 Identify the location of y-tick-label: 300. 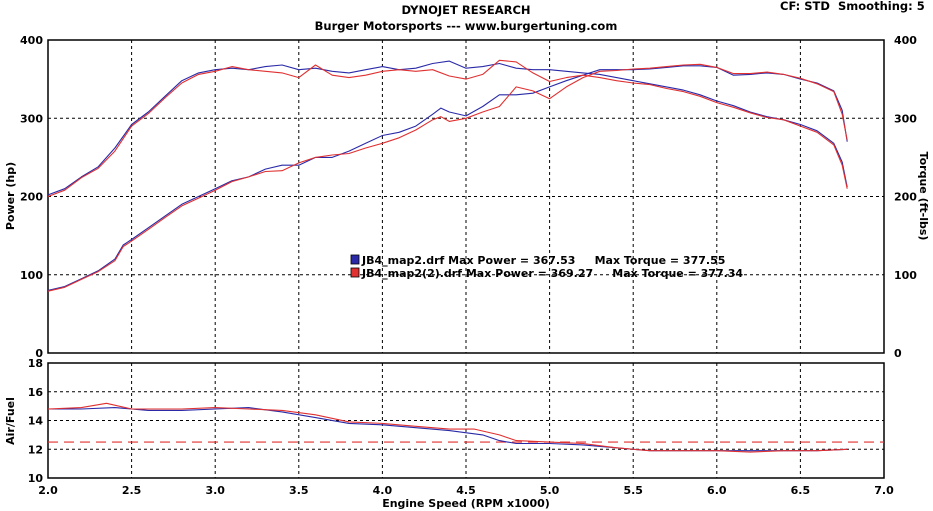
(31, 118).